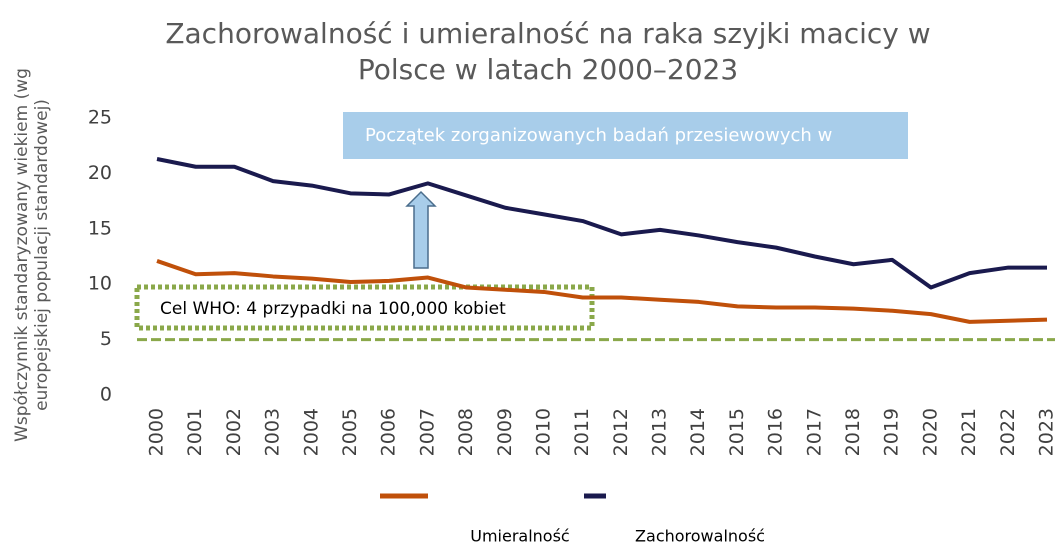  I want to click on x-tick: 2019, so click(892, 432).